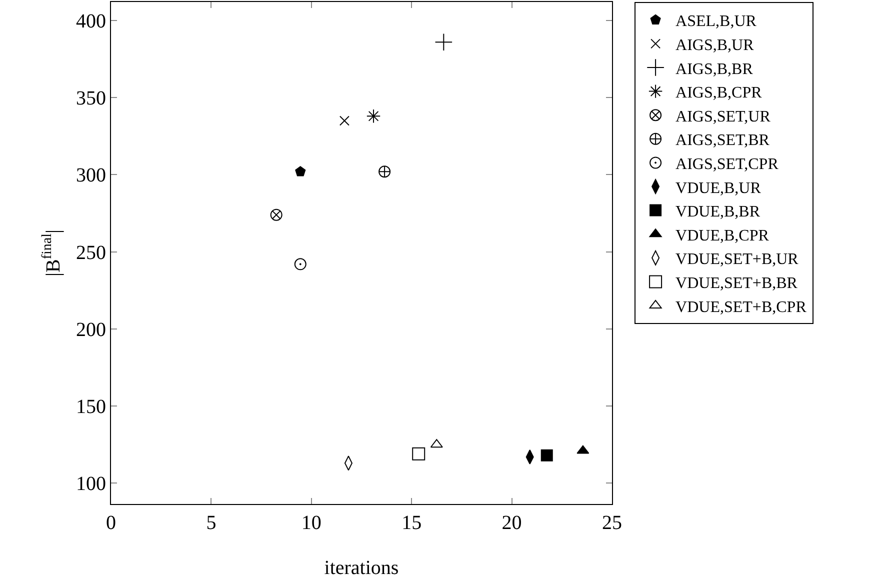 The image size is (881, 583). I want to click on legend-label: VDUE,B,BR, so click(718, 212).